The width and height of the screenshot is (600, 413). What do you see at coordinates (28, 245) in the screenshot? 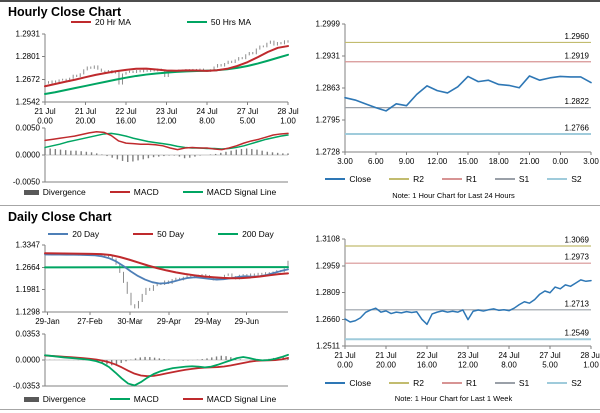
I see `svg-text: 1.3347` at bounding box center [28, 245].